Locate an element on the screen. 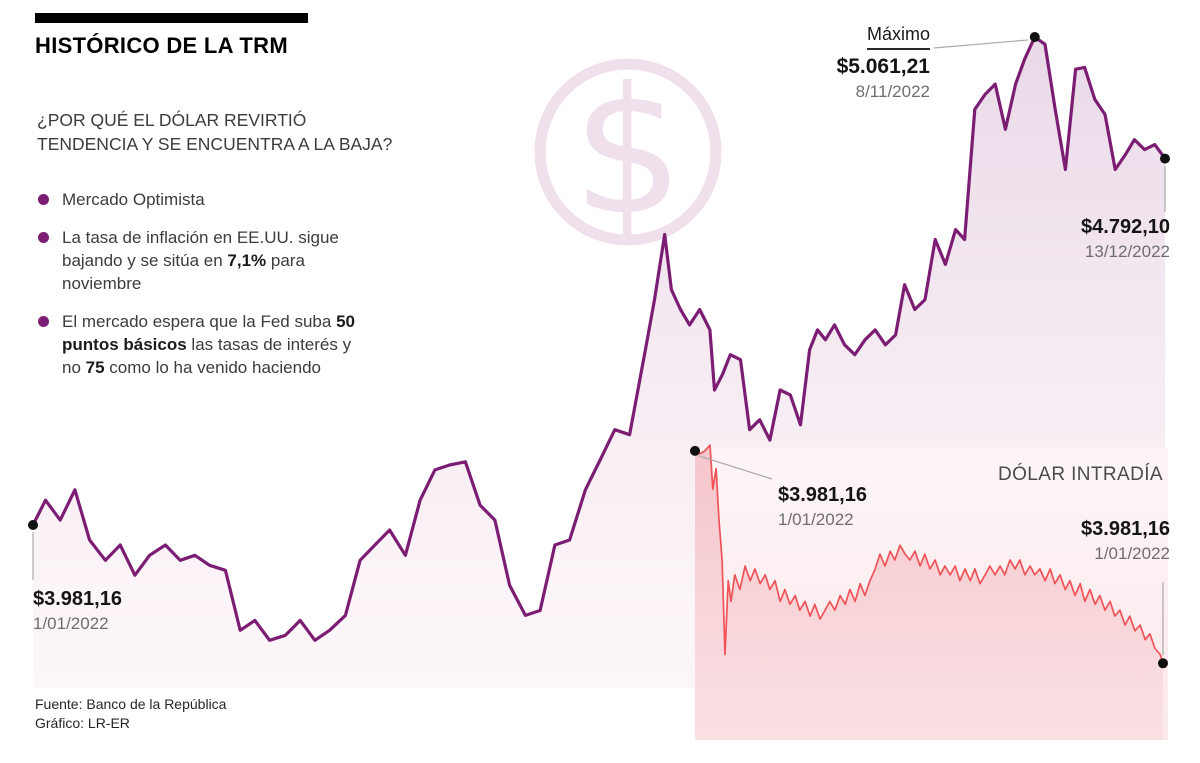  annotation-max-label: Máximo is located at coordinates (898, 37).